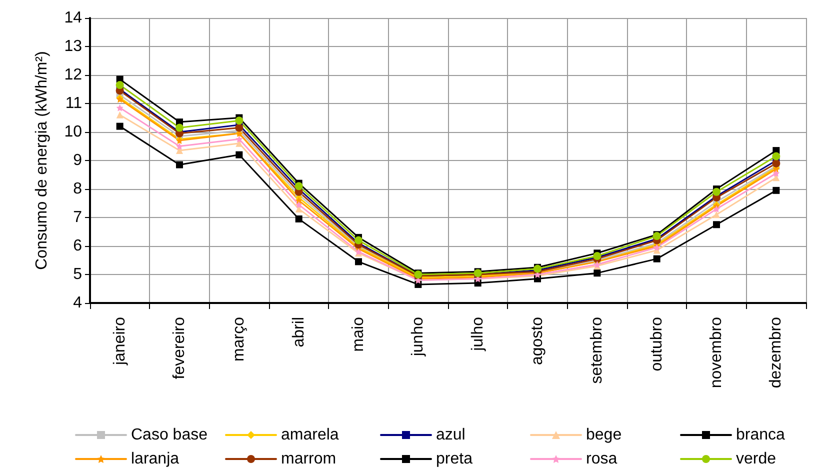 This screenshot has height=476, width=820. Describe the element at coordinates (418, 337) in the screenshot. I see `x-tick-label: junho` at that location.